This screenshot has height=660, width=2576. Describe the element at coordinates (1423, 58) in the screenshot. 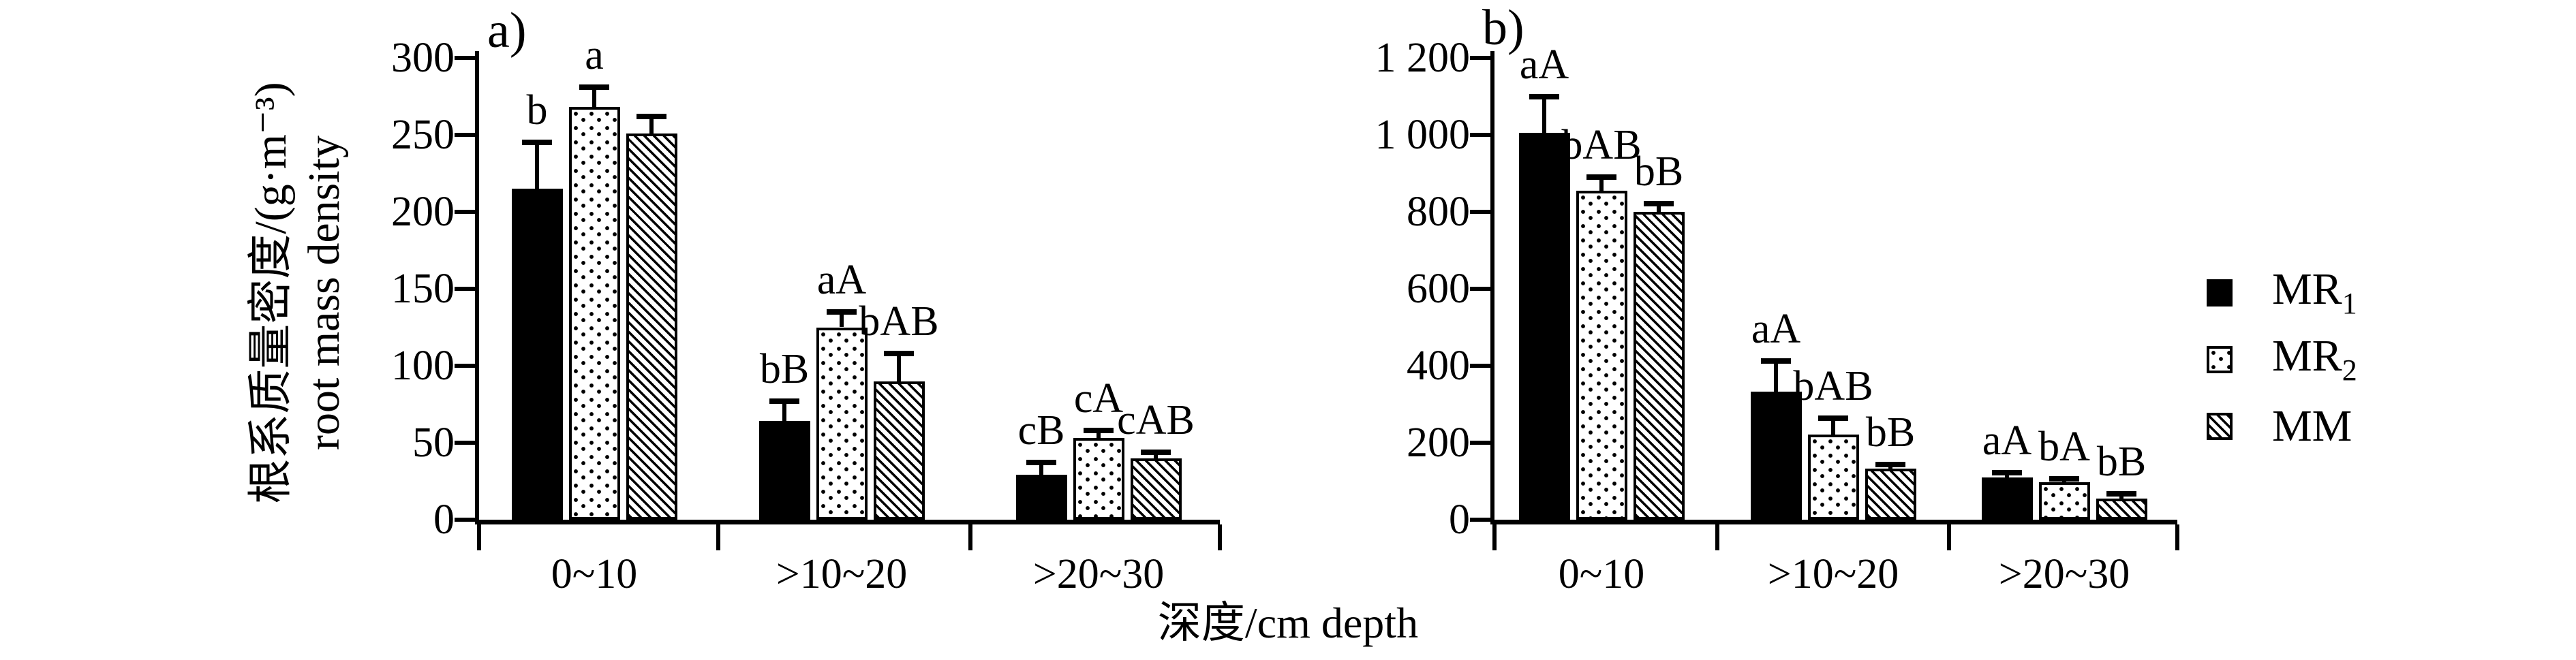

I see `y-tick-label-b-1 200: 1 200` at that location.